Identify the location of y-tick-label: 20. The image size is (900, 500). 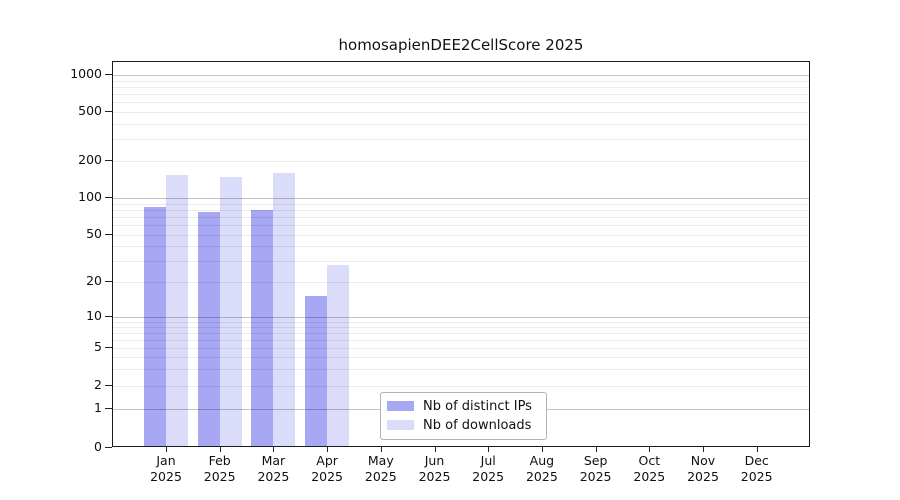
(94, 280).